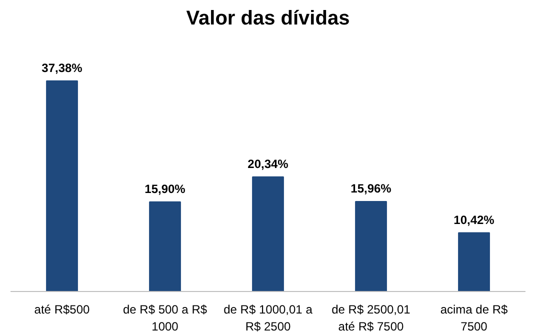 The width and height of the screenshot is (535, 336). I want to click on x-tick-label: de R$ 500 a R$ 1000, so click(165, 318).